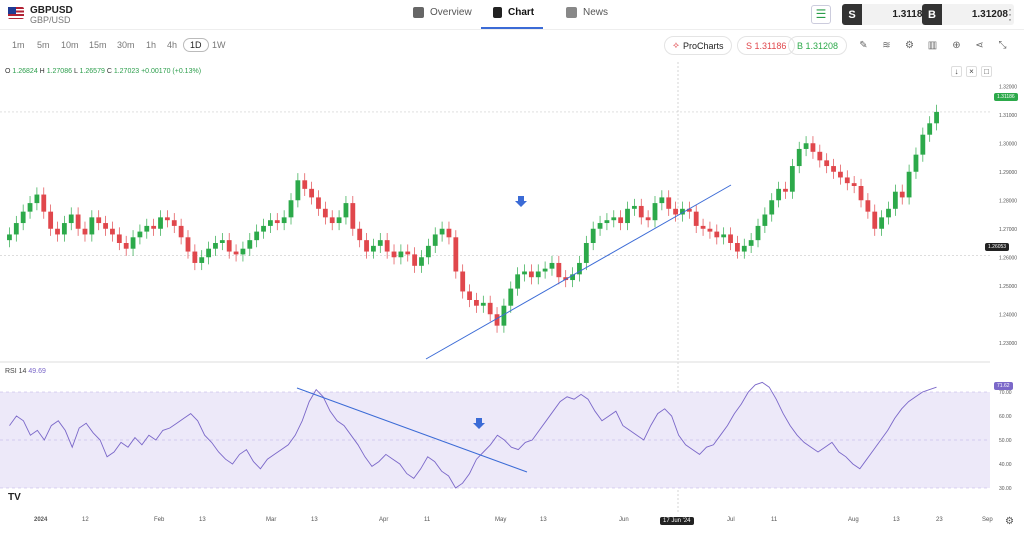 The image size is (1024, 536). I want to click on grid-icon, so click(418, 12).